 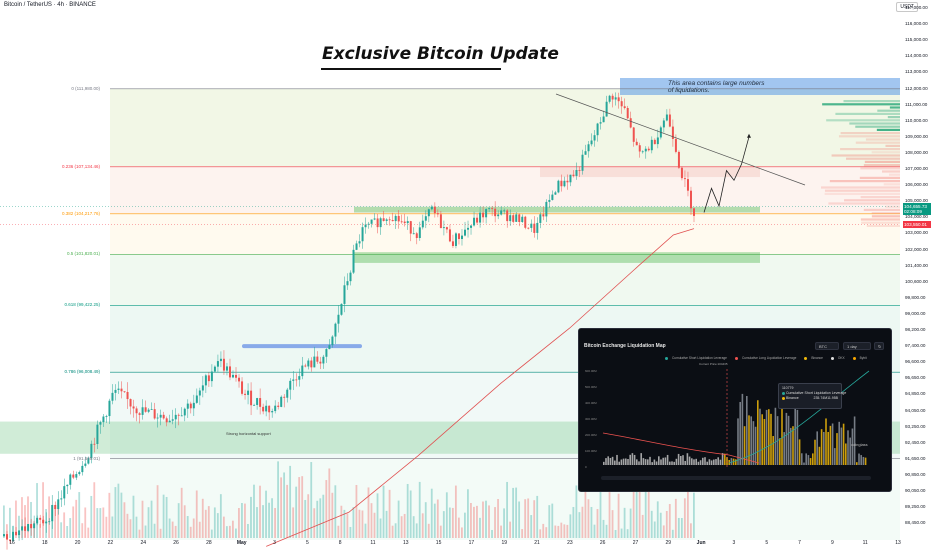 I want to click on liquidation-map-title: Bitcoin Exchange Liquidation Map, so click(x=625, y=346).